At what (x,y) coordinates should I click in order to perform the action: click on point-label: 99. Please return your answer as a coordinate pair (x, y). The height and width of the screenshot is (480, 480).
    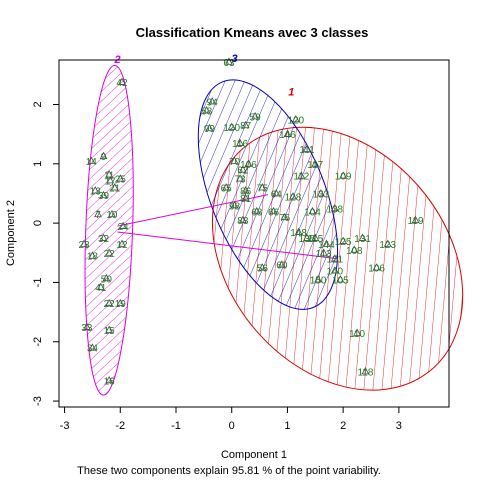
    Looking at the image, I should click on (210, 129).